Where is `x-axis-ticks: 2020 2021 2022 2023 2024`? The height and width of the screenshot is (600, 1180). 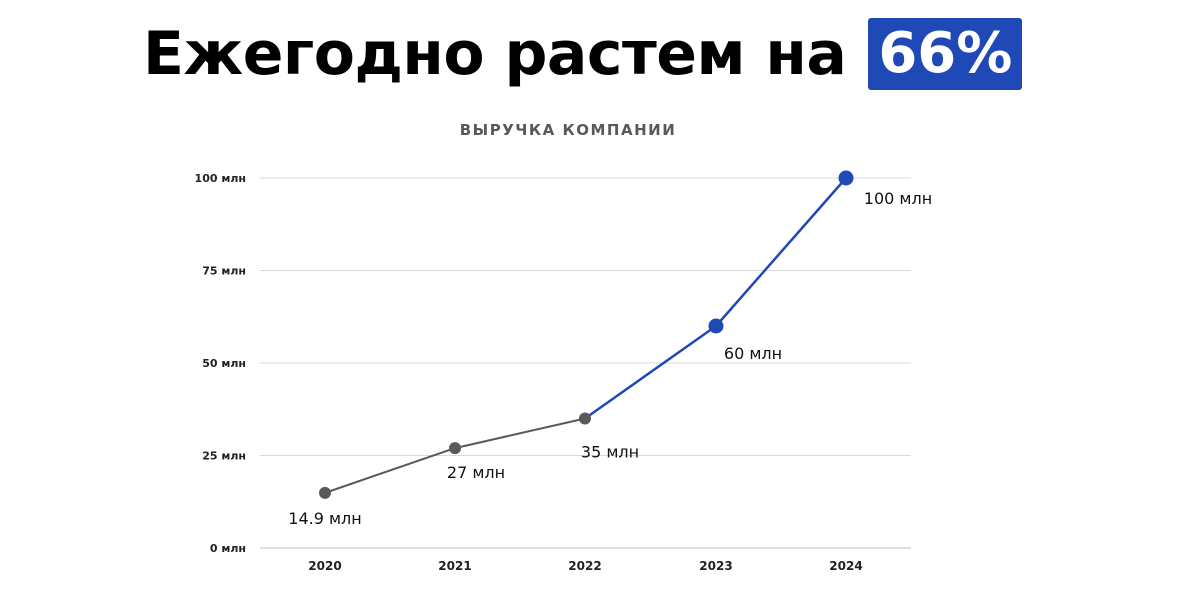
x-axis-ticks: 2020 2021 2022 2023 2024 is located at coordinates (585, 566).